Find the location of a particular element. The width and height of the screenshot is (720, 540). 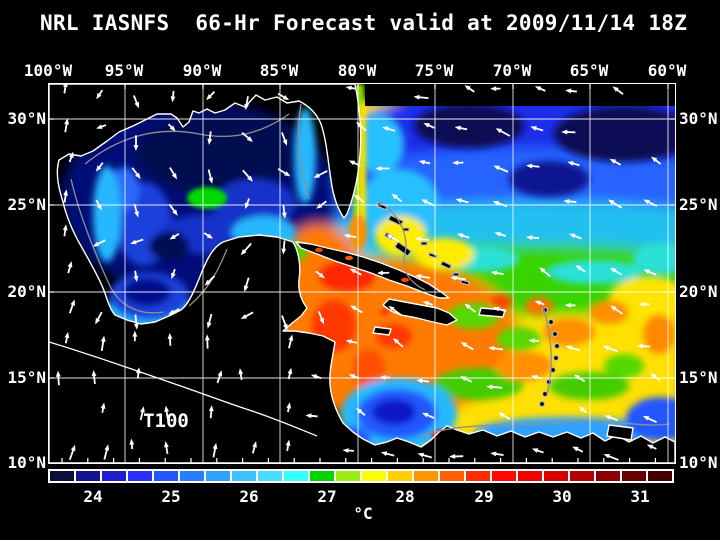

island-cuba is located at coordinates (372, 270).